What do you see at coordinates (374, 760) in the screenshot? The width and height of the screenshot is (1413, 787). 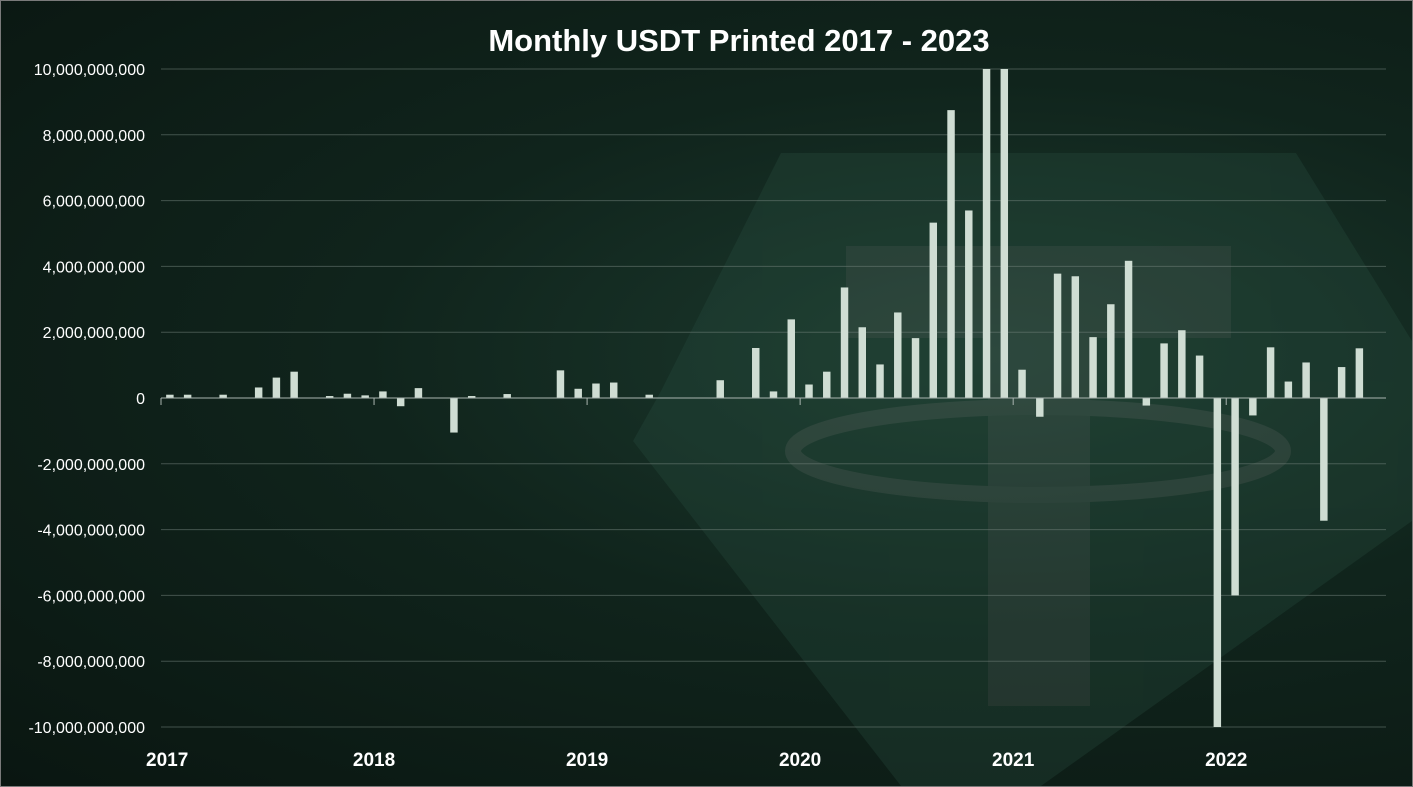 I see `x-tick-label: 2018` at bounding box center [374, 760].